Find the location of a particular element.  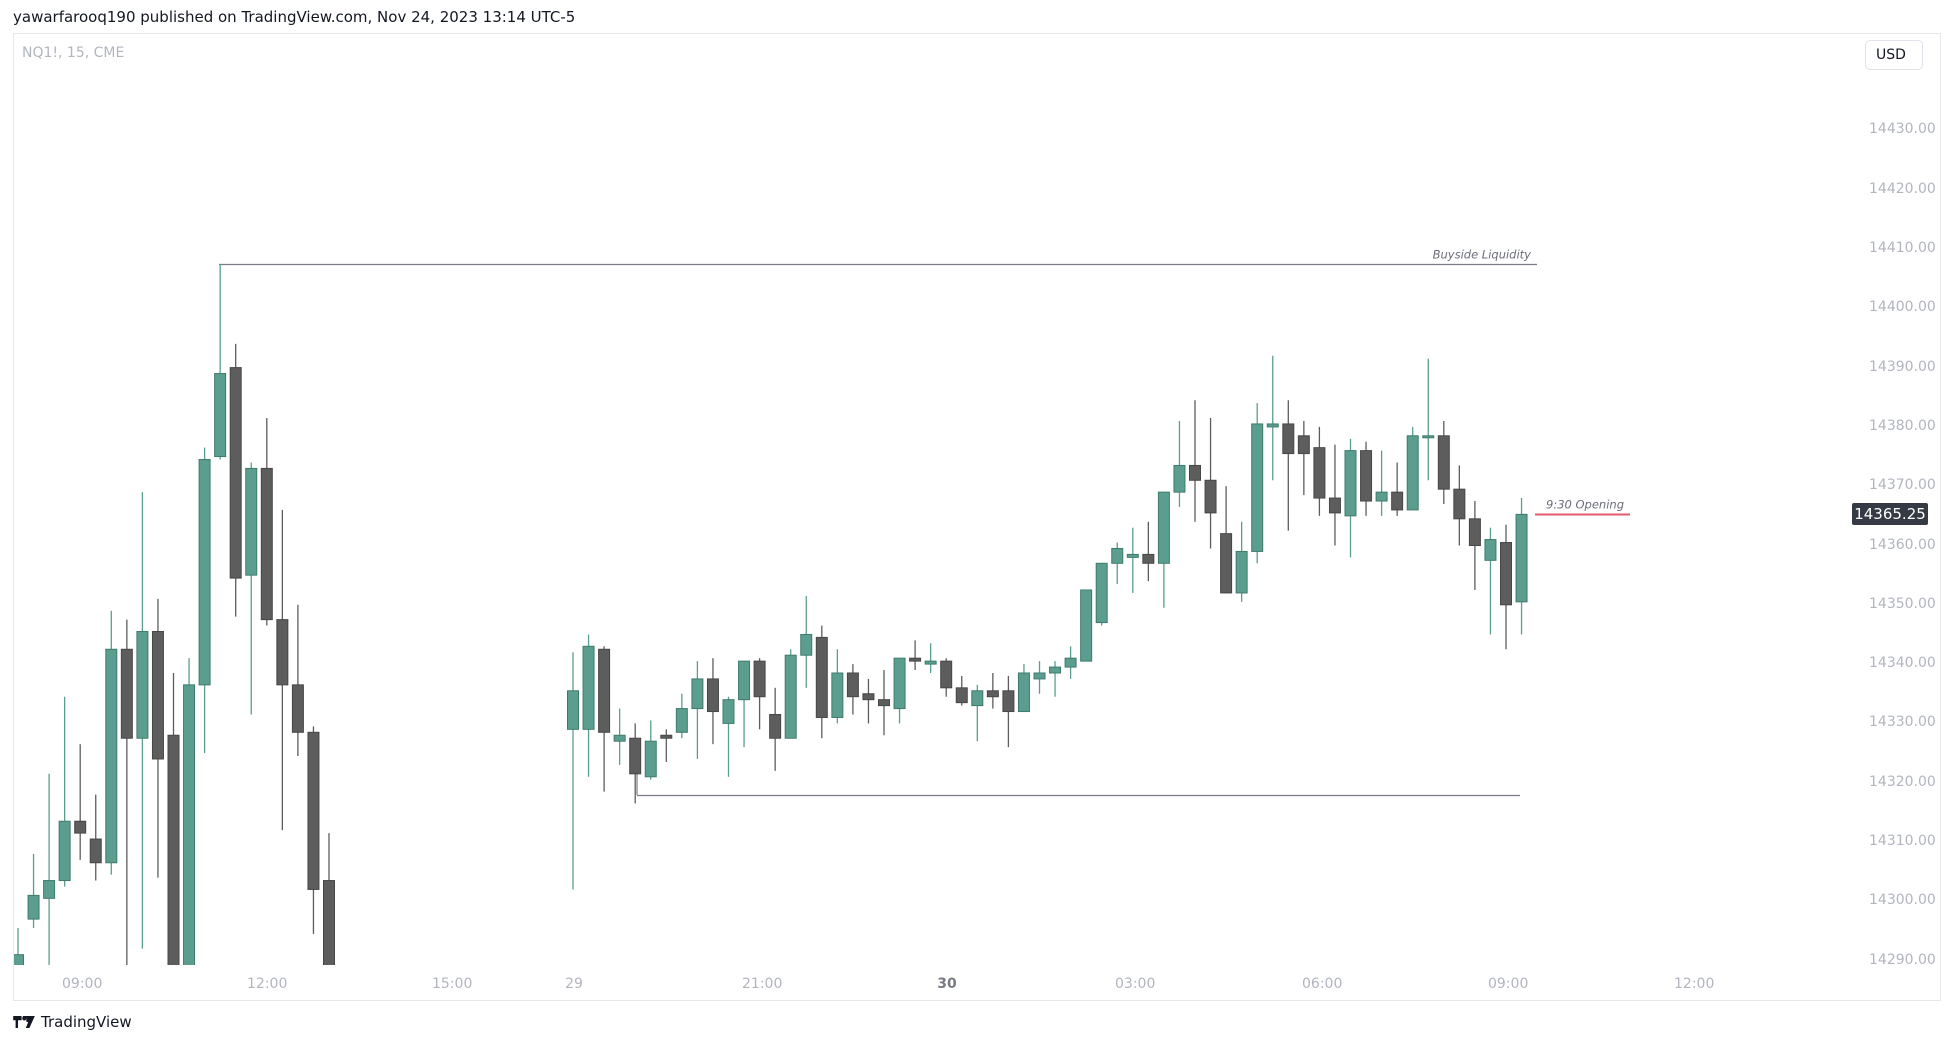

price-tick-label: 14370.00 is located at coordinates (1902, 485).